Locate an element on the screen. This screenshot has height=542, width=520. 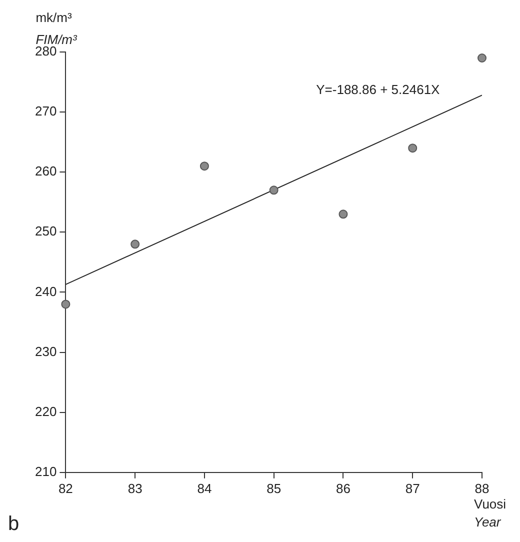
y-tick-label: 250 is located at coordinates (45, 231).